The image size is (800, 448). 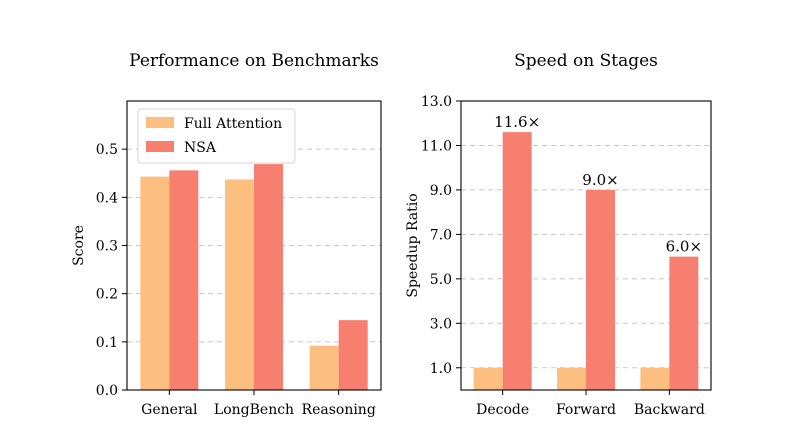 What do you see at coordinates (107, 391) in the screenshot?
I see `y-tick-label: 0.0` at bounding box center [107, 391].